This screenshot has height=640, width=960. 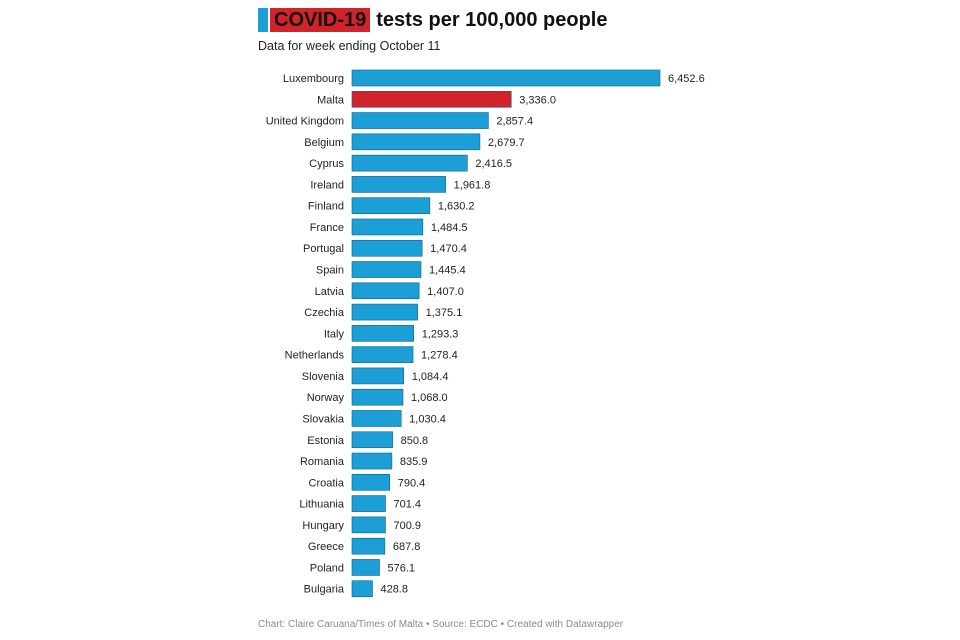 I want to click on value-label: 1,407.0, so click(x=445, y=292).